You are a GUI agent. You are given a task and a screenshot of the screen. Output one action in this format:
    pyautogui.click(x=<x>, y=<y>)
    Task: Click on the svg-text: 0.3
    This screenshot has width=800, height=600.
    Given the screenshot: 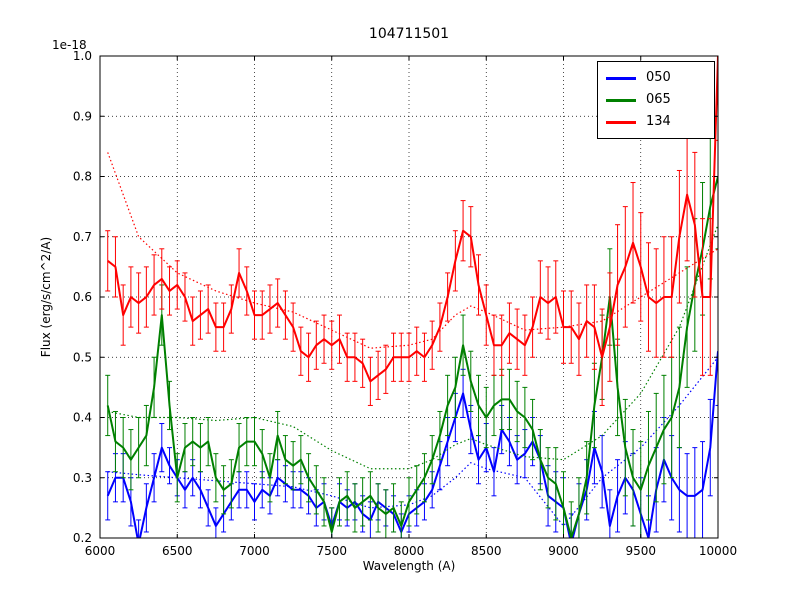 What is the action you would take?
    pyautogui.click(x=82, y=478)
    